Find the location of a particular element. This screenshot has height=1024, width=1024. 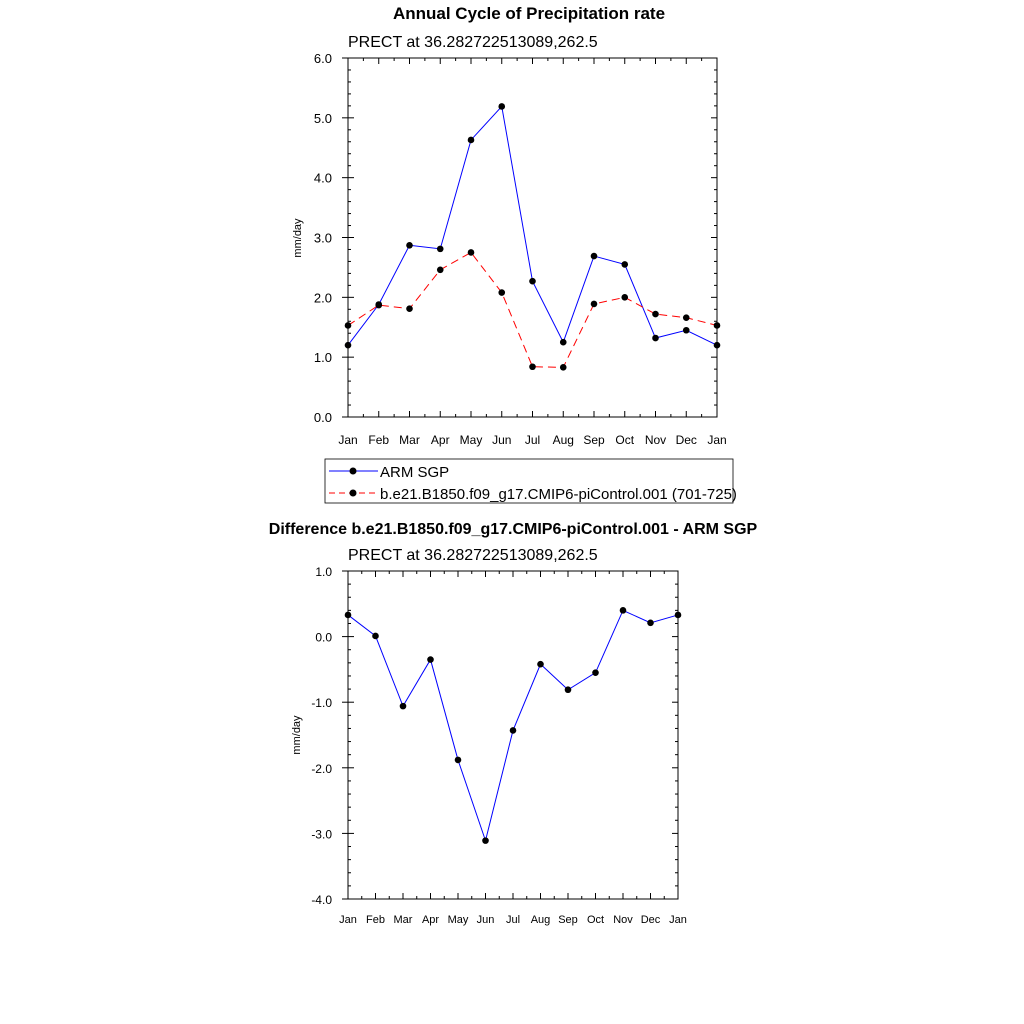

legend-marker-model is located at coordinates (353, 493).